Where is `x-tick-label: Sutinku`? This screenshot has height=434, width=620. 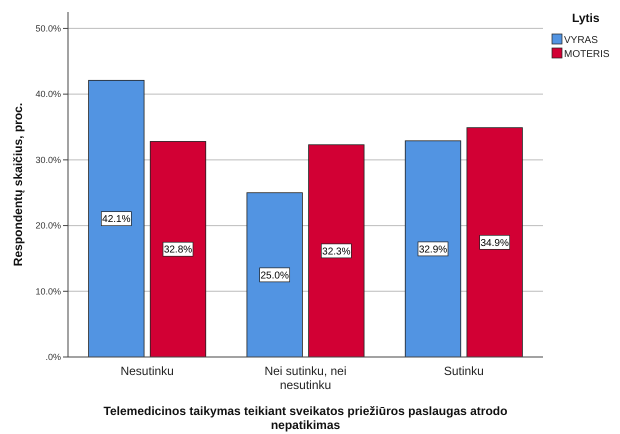
x-tick-label: Sutinku is located at coordinates (464, 371).